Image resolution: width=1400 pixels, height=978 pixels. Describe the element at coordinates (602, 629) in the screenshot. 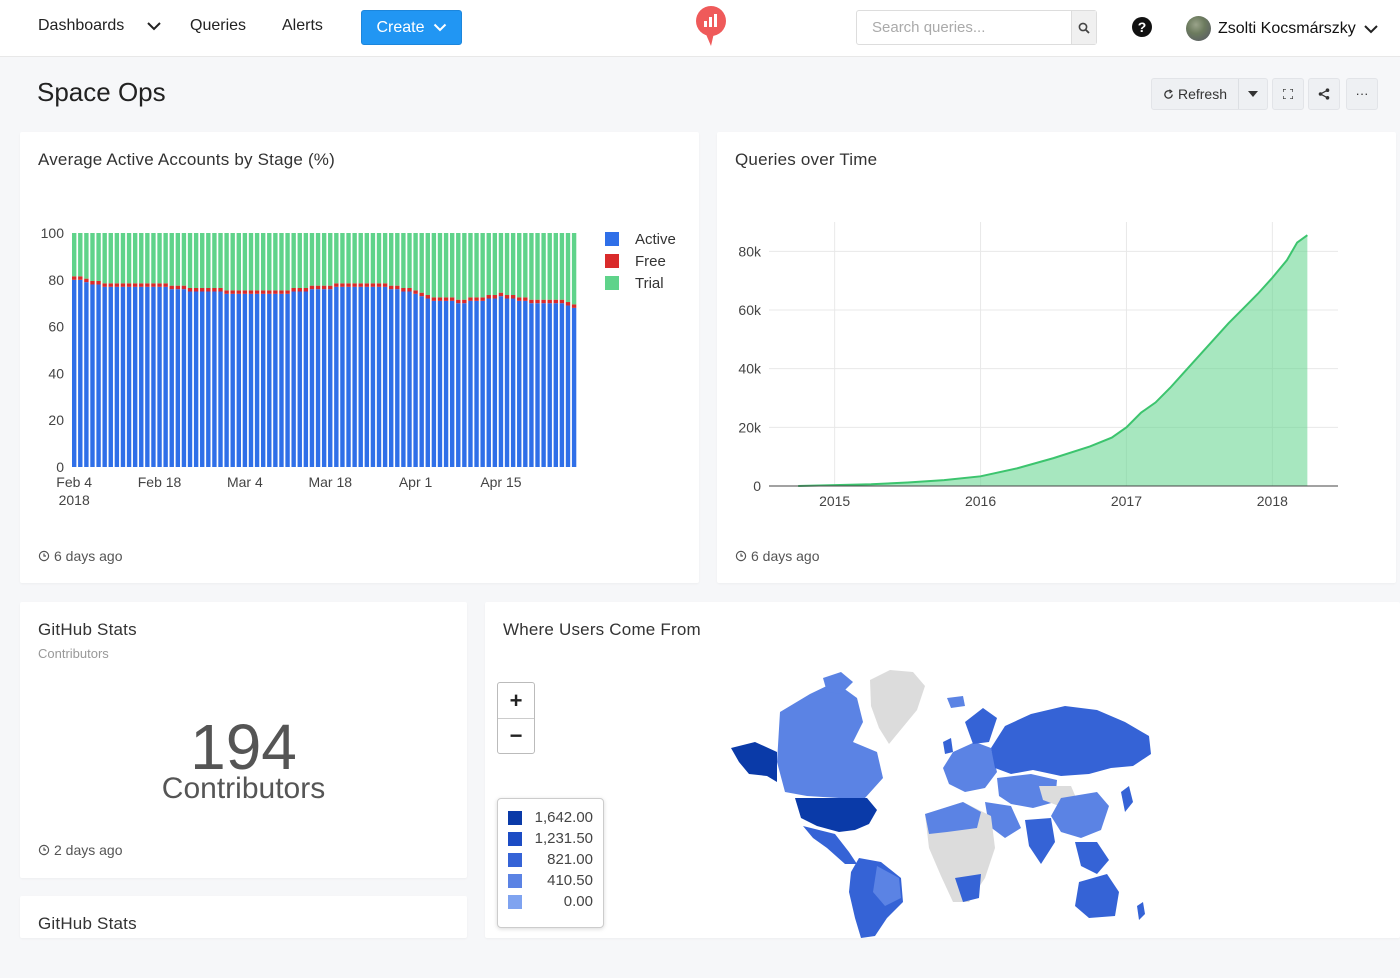

I see `widget-title: Where Users Come From` at that location.